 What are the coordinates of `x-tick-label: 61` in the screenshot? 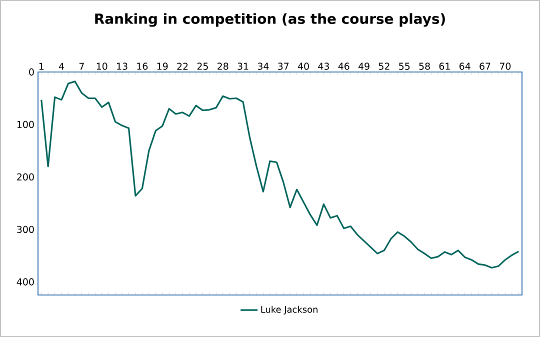 It's located at (444, 66).